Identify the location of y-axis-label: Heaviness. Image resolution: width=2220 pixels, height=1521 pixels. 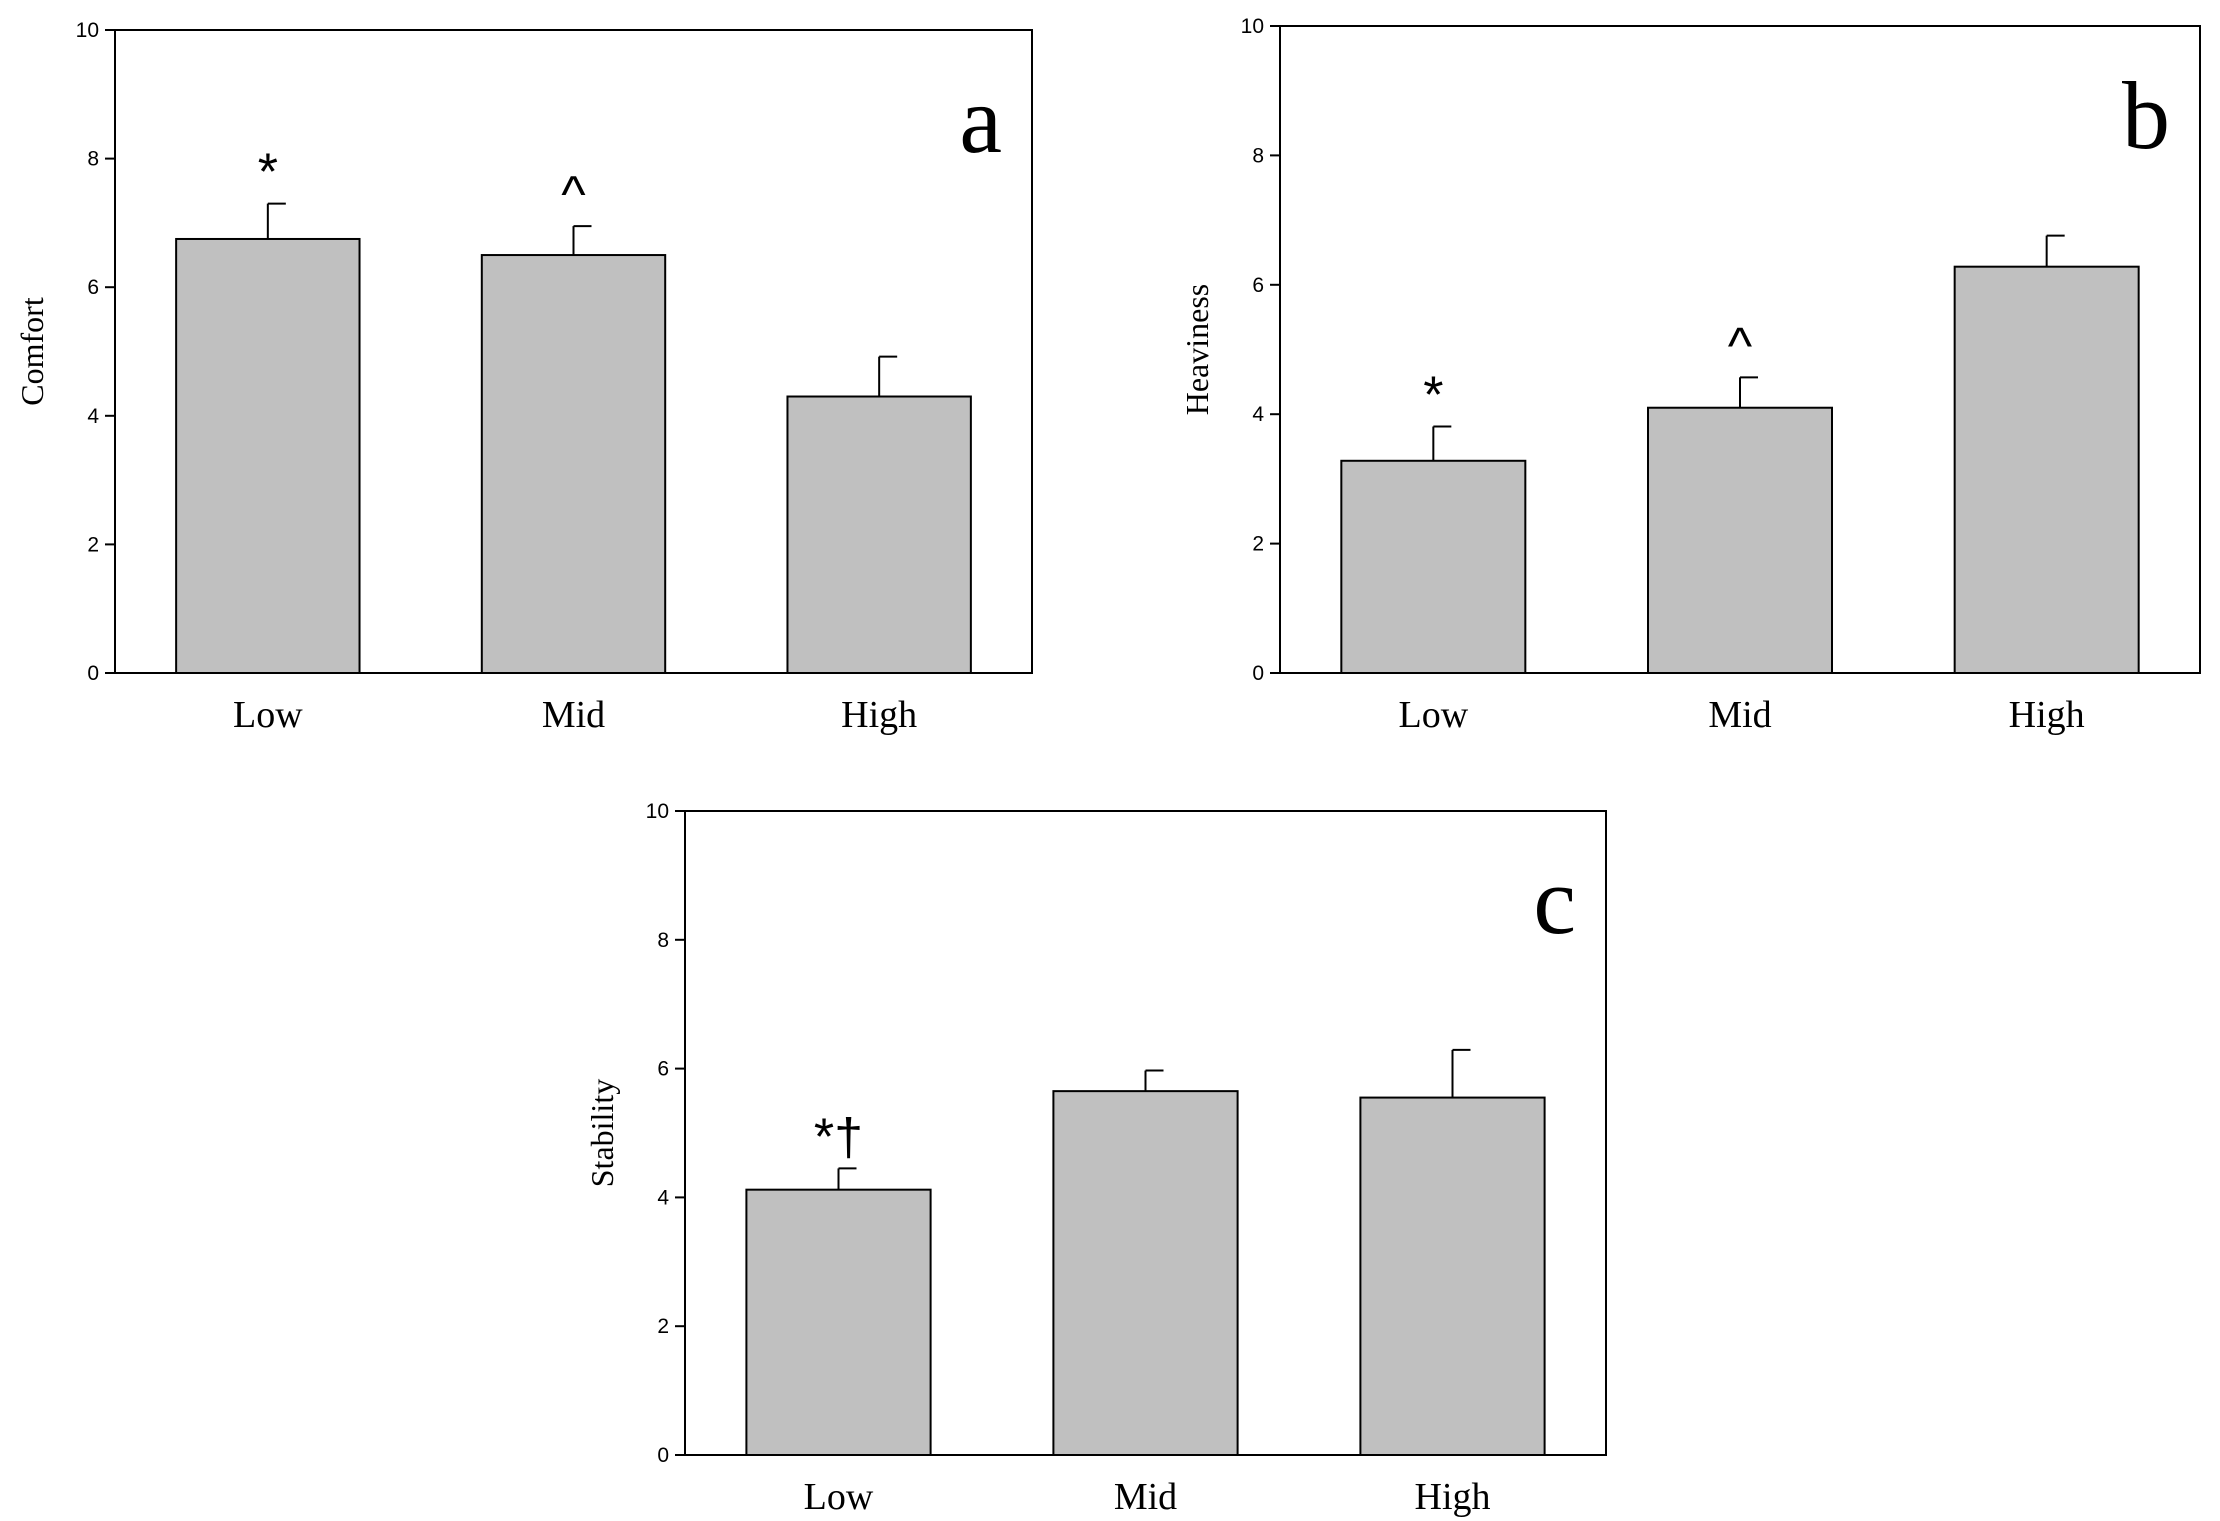
(1197, 350).